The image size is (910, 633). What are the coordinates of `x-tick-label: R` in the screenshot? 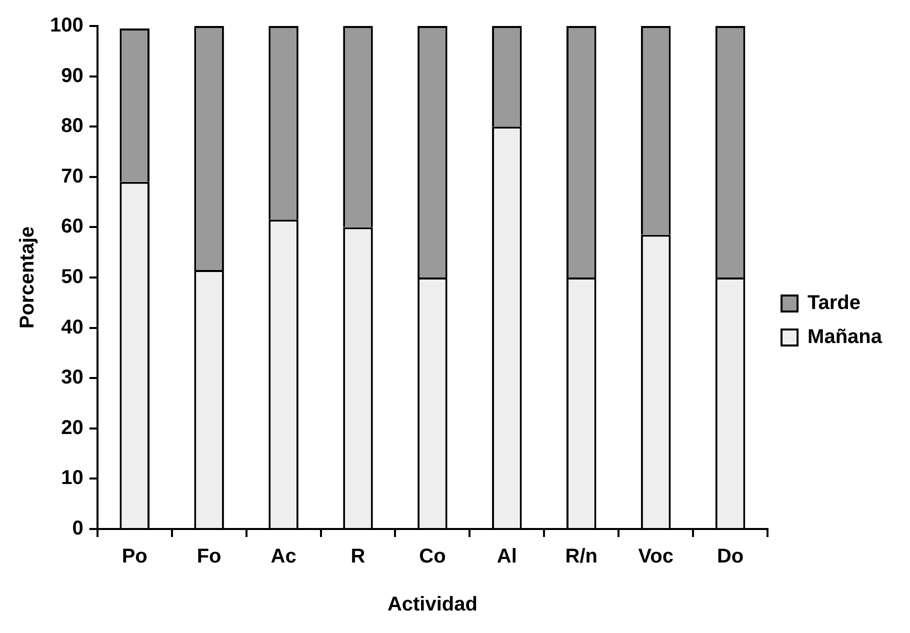 It's located at (358, 557).